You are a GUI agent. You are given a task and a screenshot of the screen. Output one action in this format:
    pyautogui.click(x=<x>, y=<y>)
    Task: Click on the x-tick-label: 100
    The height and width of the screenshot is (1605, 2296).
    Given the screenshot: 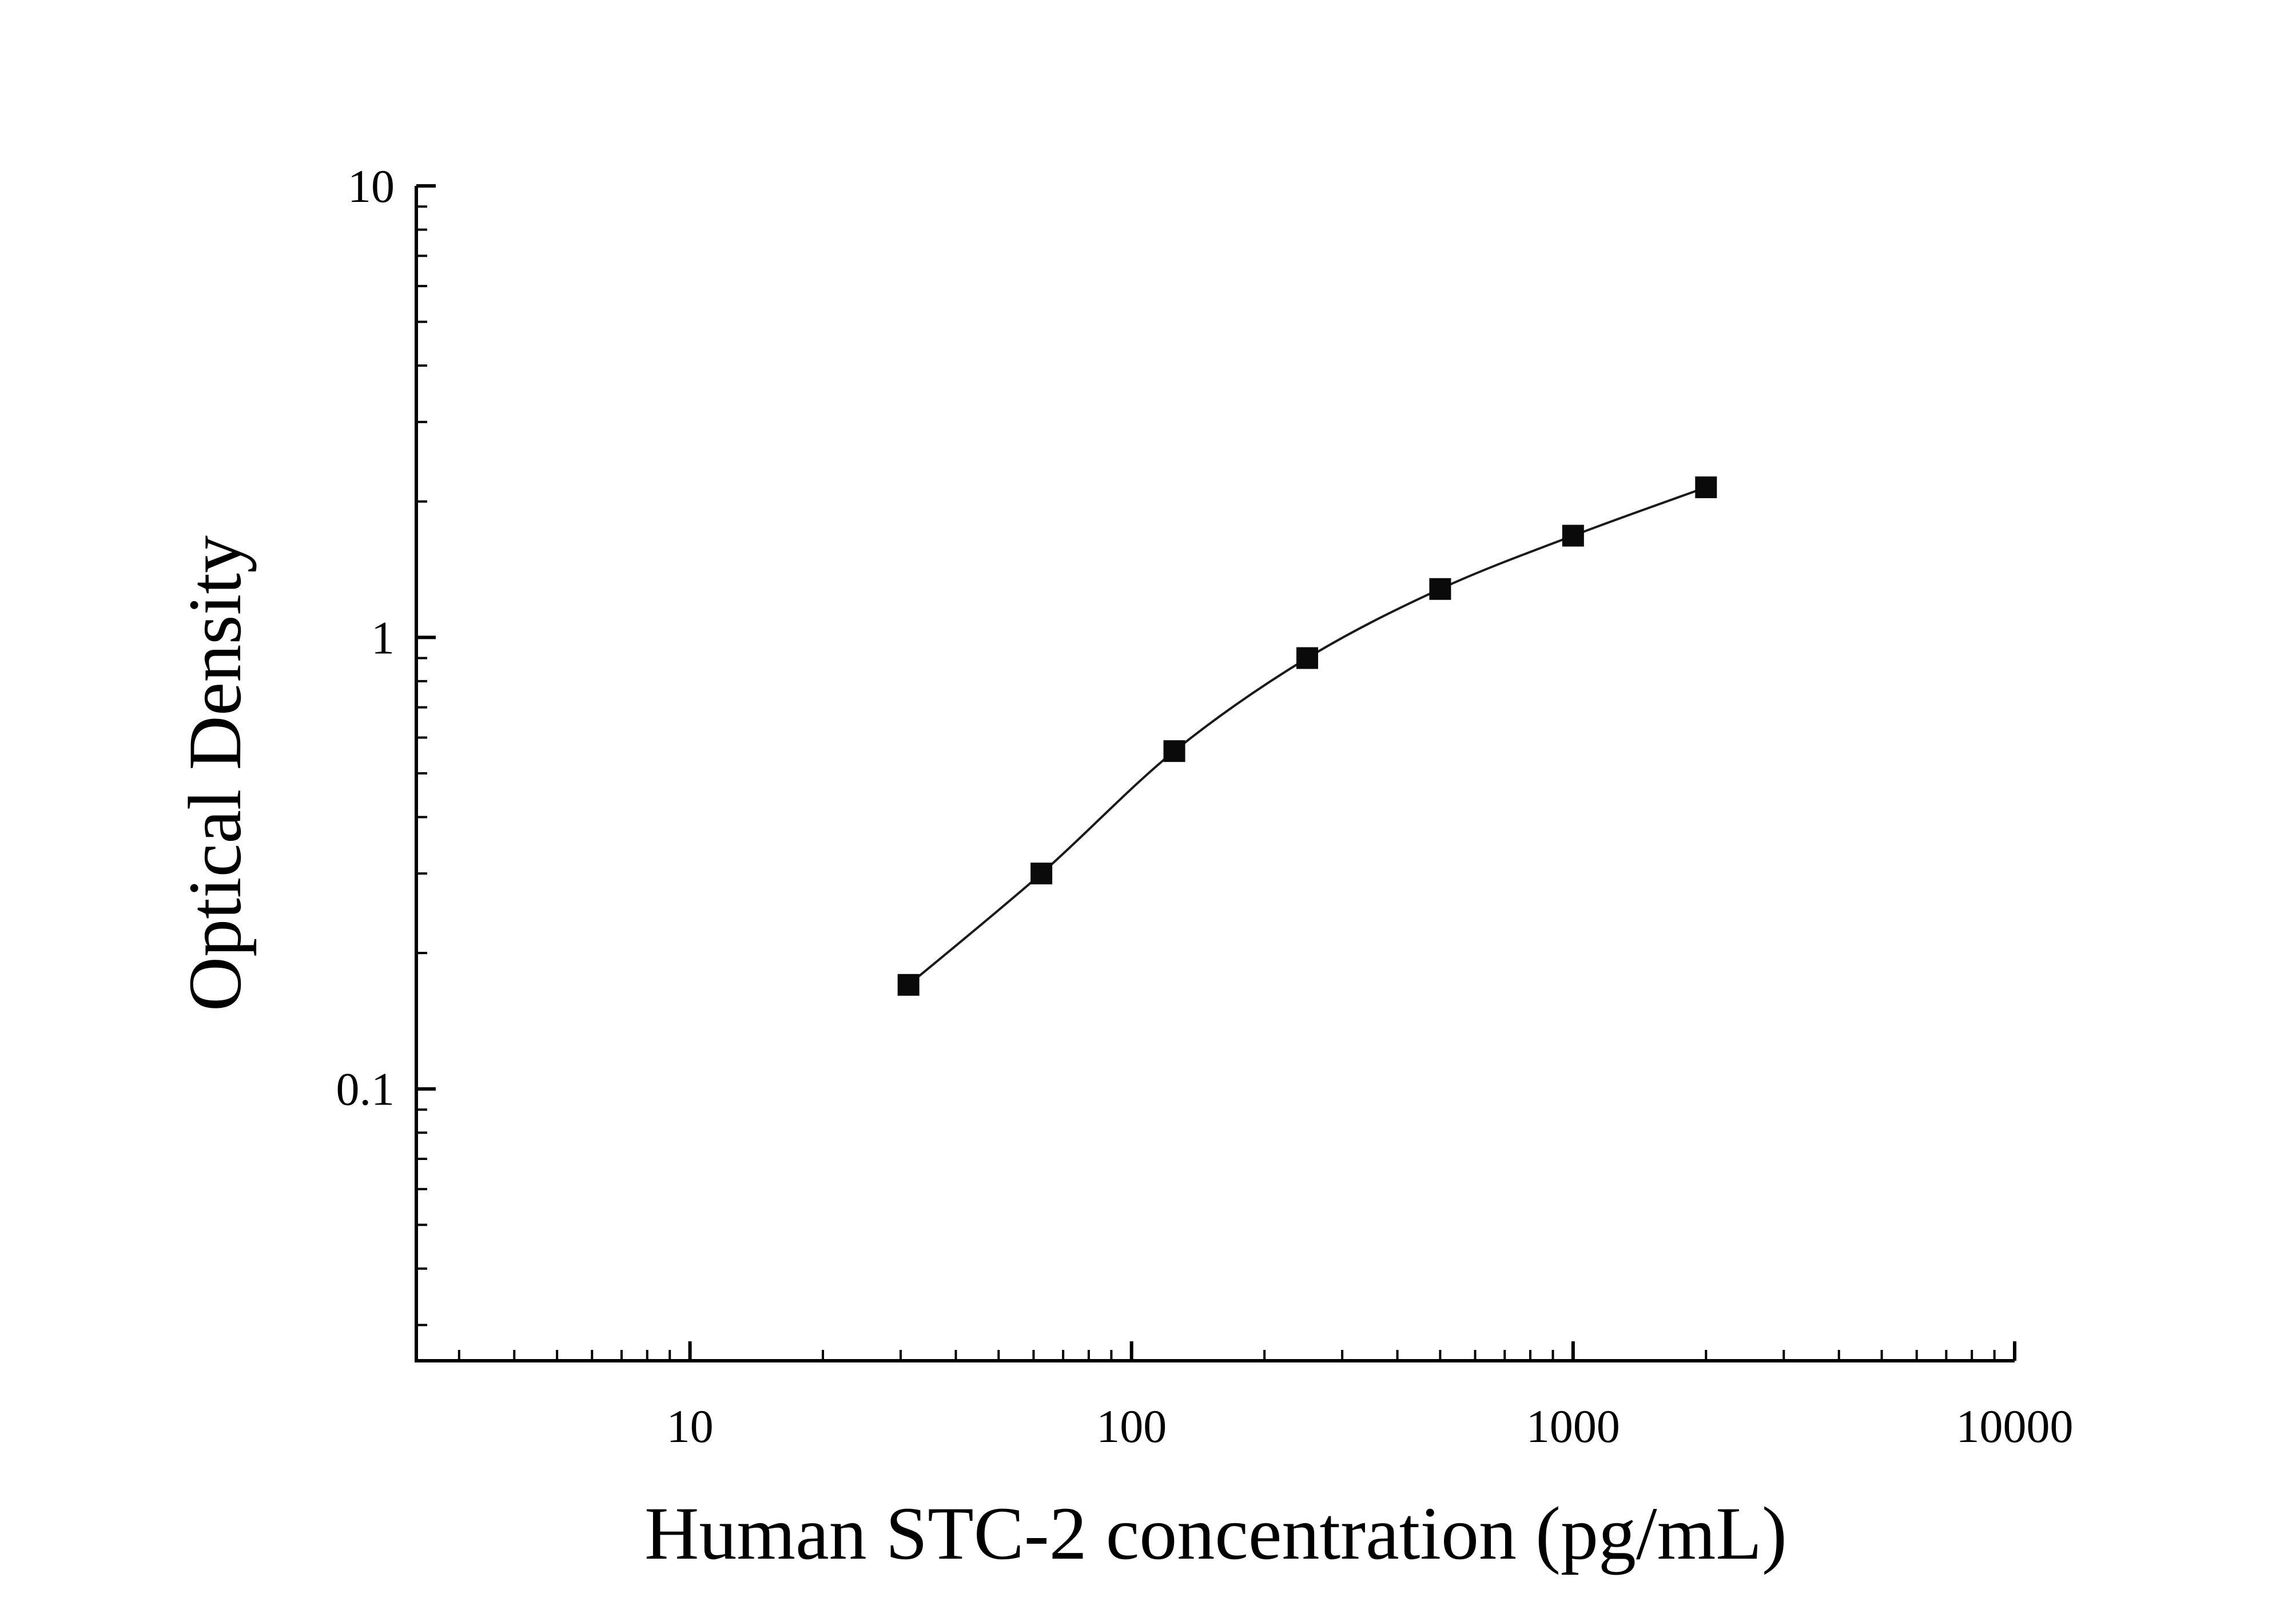 What is the action you would take?
    pyautogui.click(x=1131, y=1426)
    